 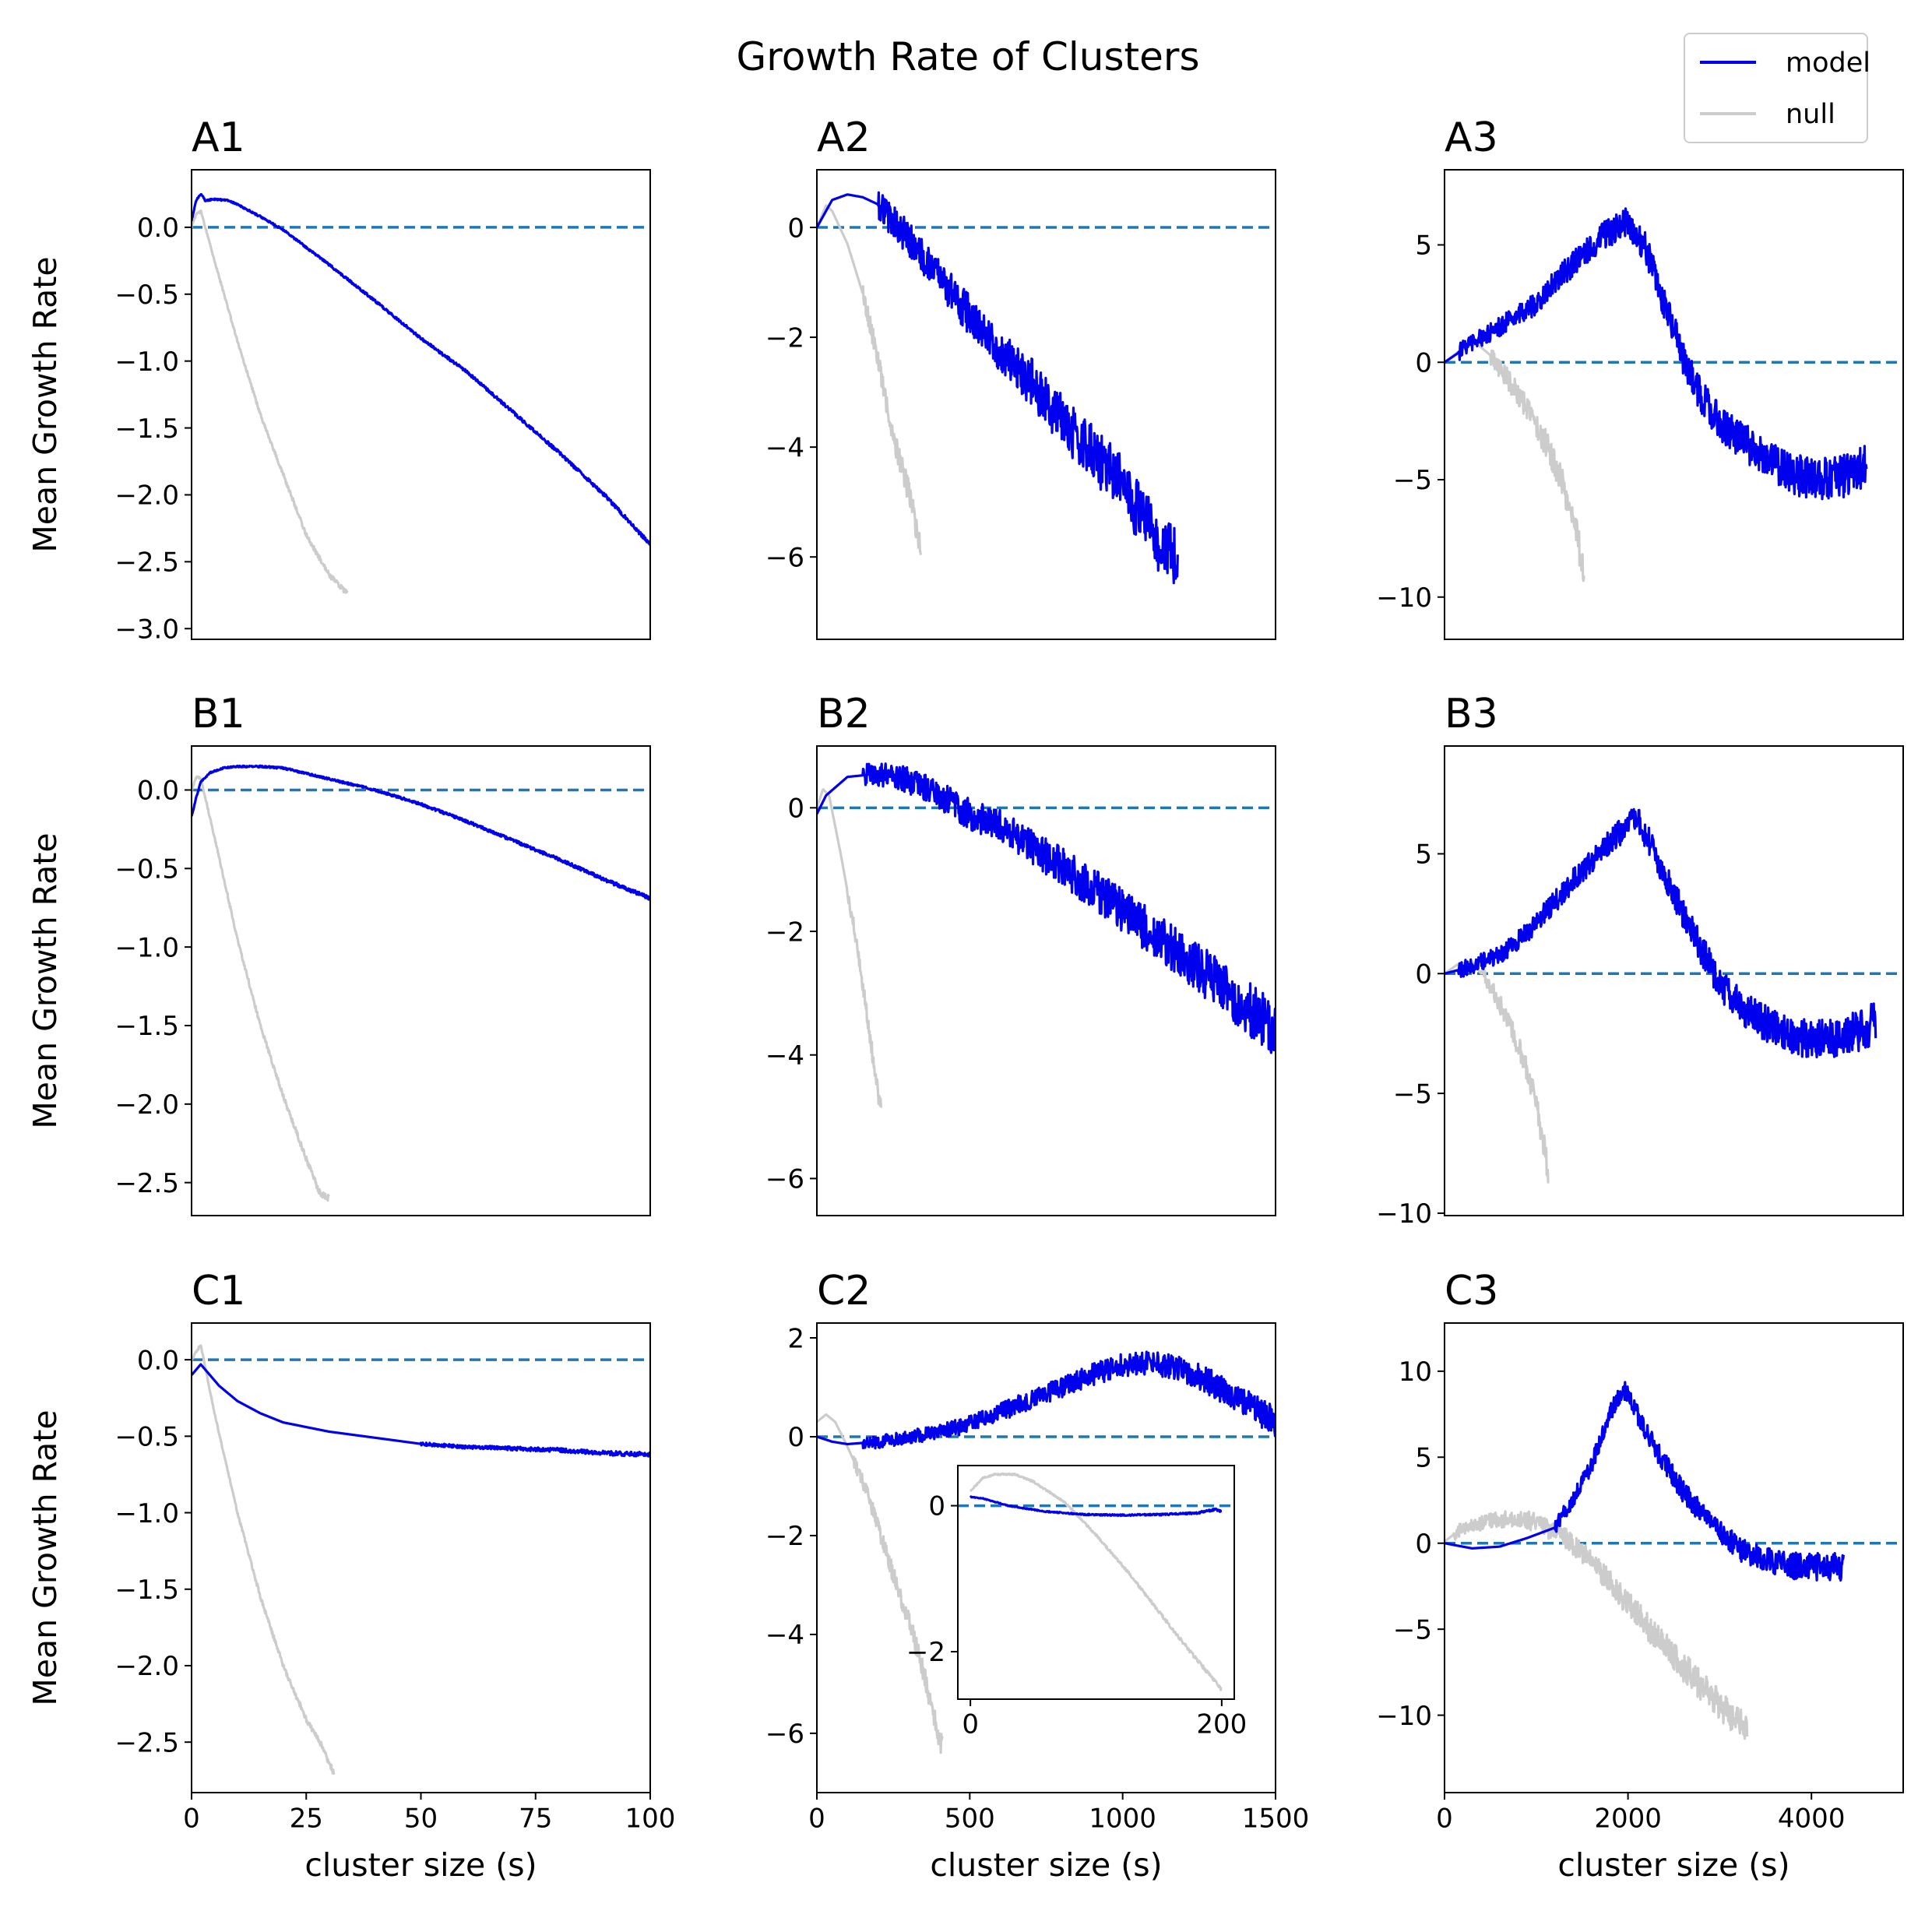 I want to click on panel-c3-xtick-label-0: 0, so click(x=1444, y=1819).